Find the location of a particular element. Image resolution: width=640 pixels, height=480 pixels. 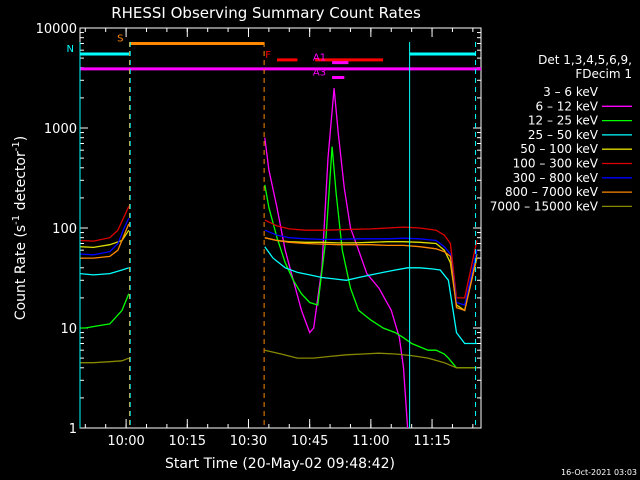

legend-label: 300 – 800 keV is located at coordinates (556, 178).